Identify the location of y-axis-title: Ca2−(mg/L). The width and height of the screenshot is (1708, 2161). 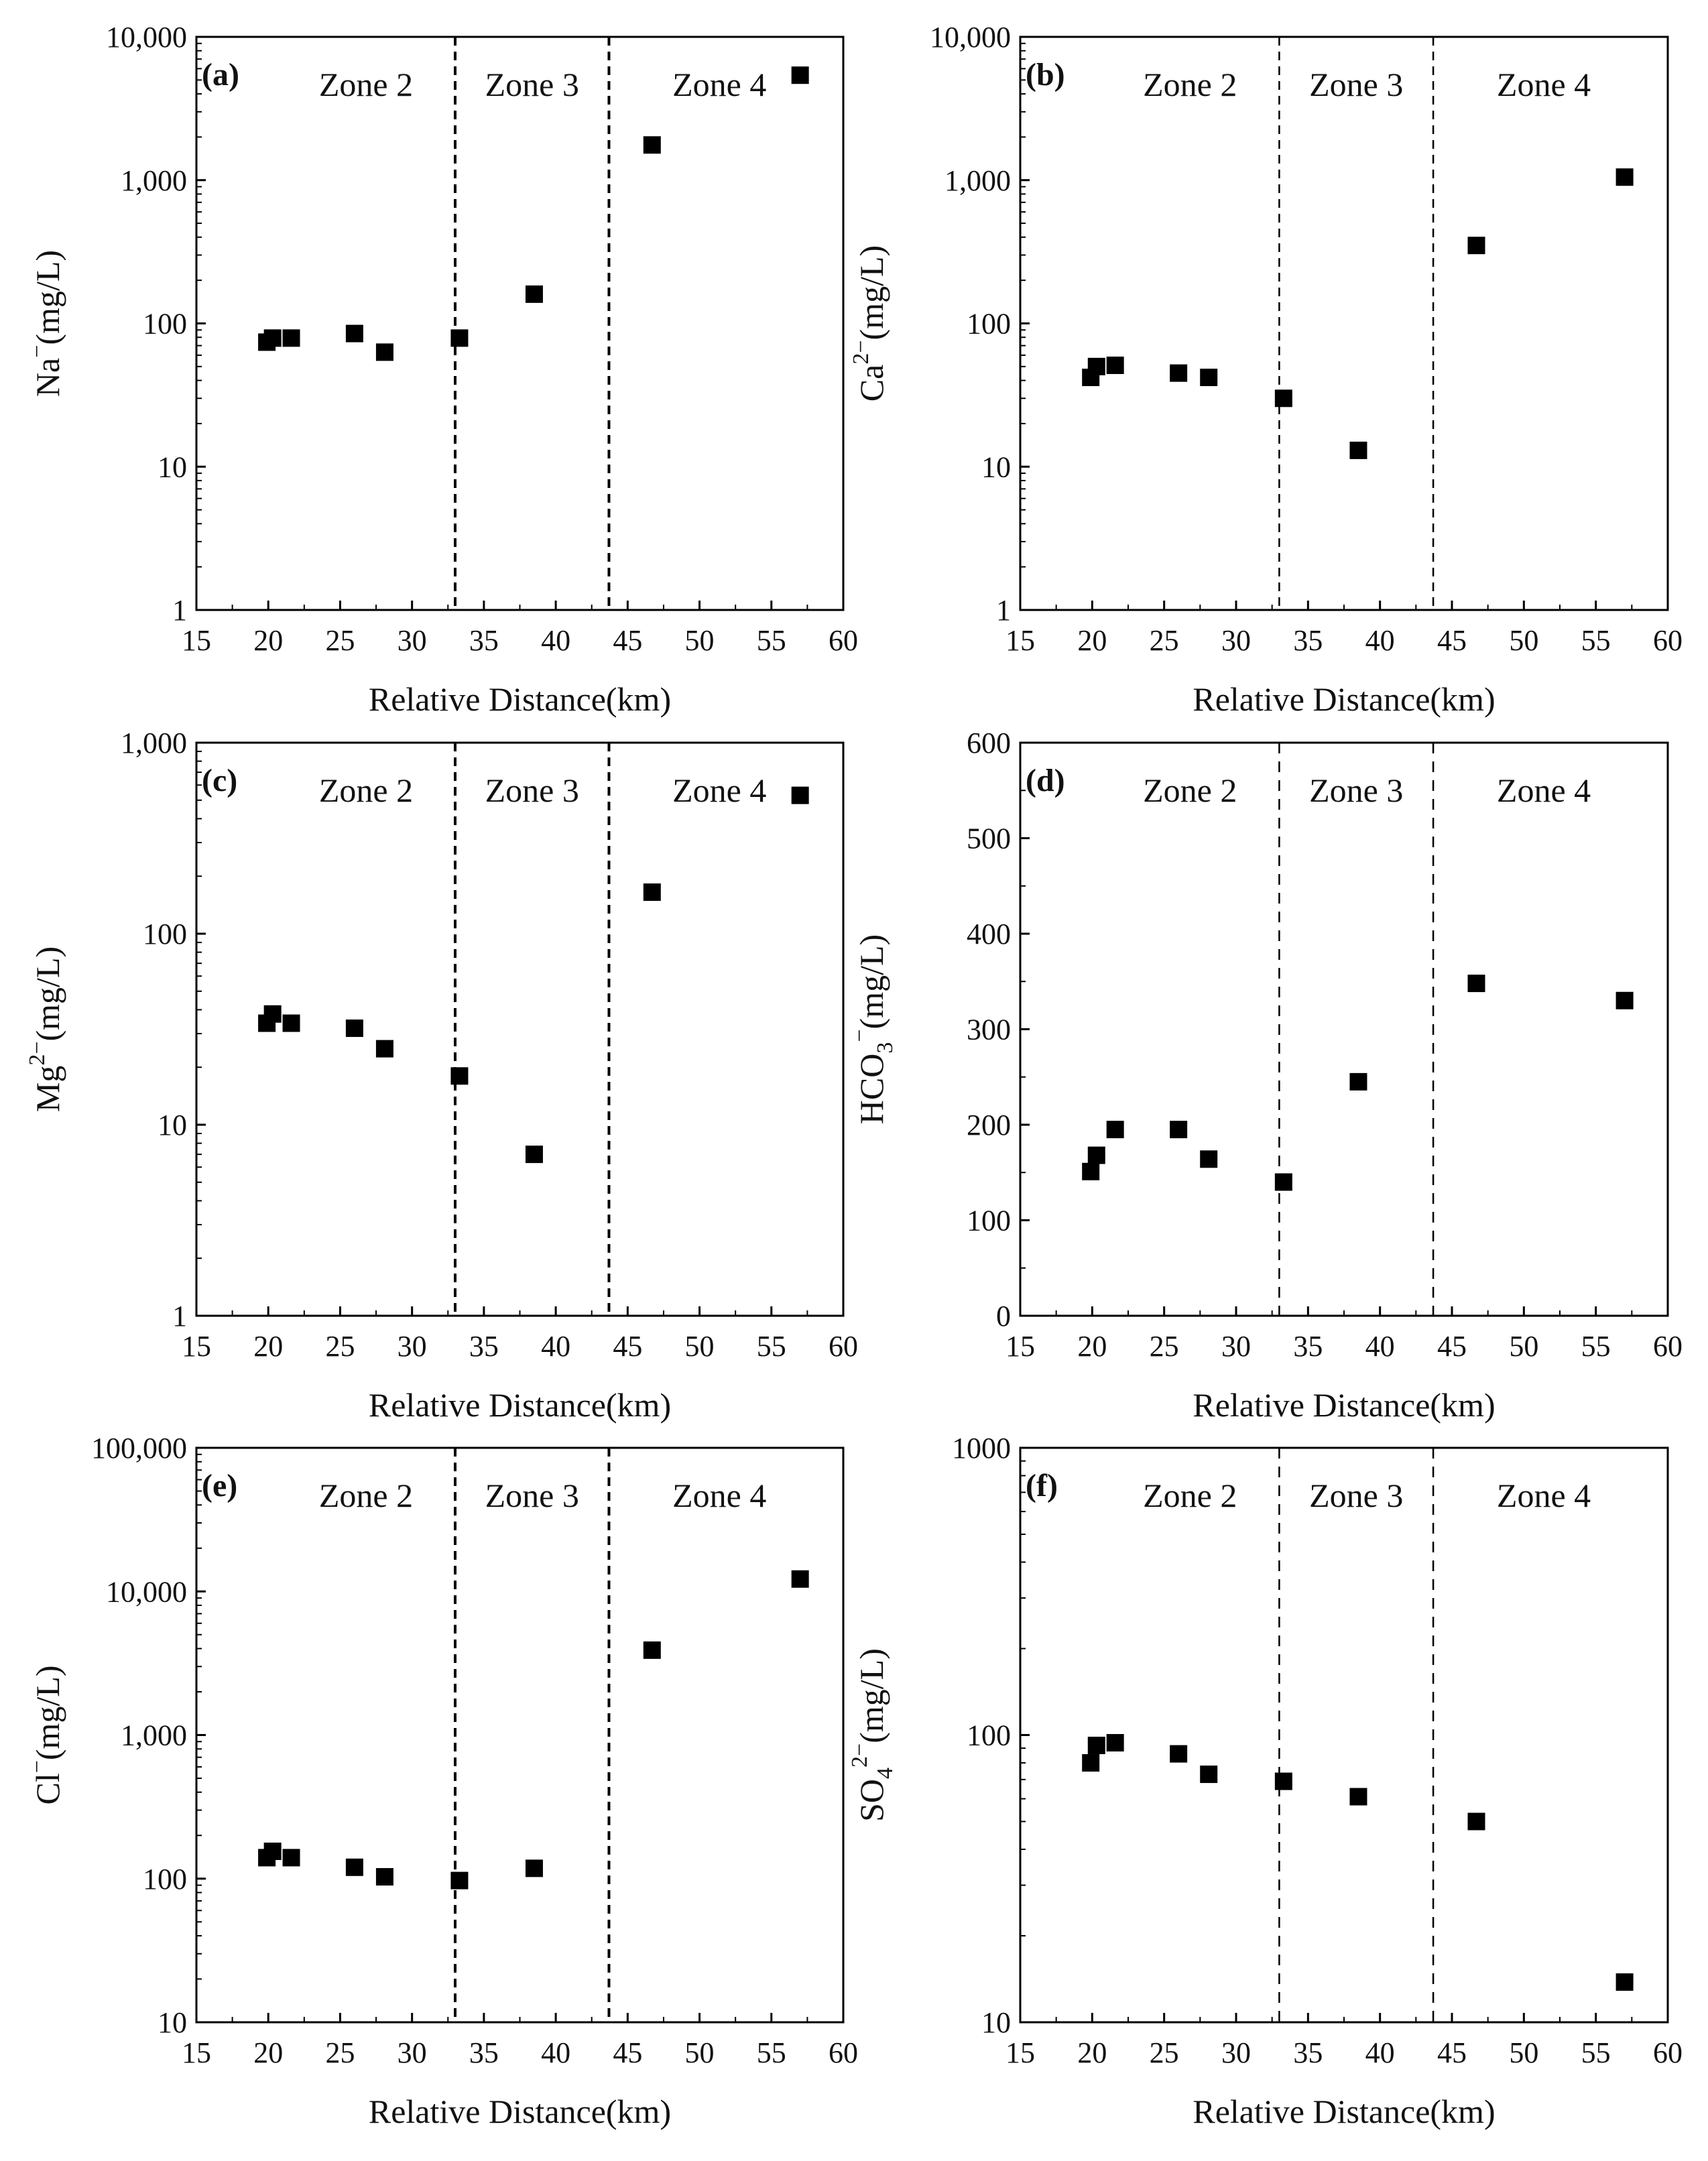
(869, 324).